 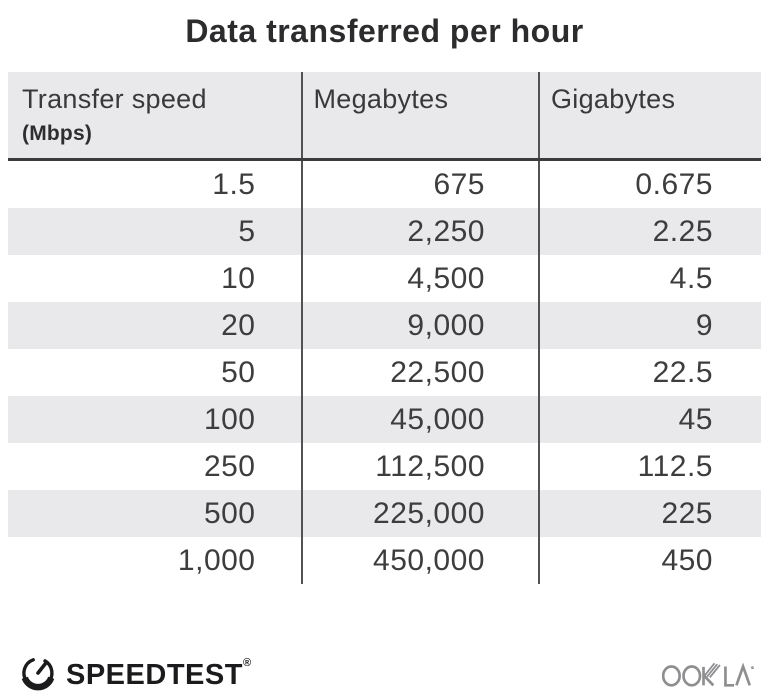 I want to click on cell-speed: 100, so click(x=155, y=419).